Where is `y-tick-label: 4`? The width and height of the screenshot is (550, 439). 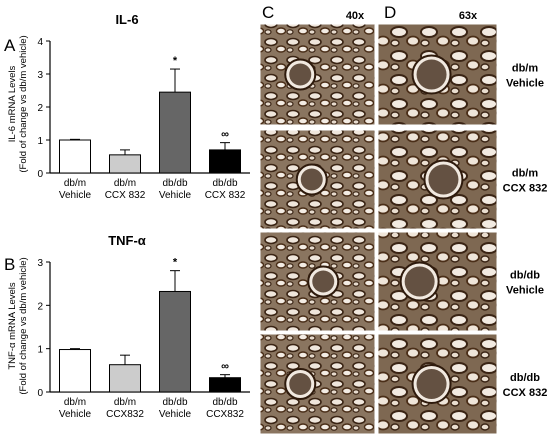 y-tick-label: 4 is located at coordinates (40, 42).